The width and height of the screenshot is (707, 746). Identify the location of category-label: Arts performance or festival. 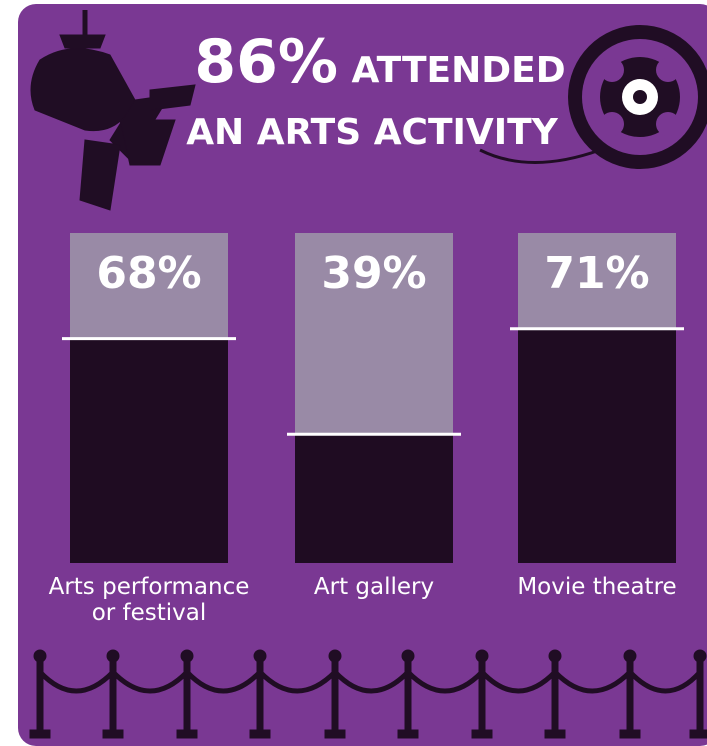
(149, 600).